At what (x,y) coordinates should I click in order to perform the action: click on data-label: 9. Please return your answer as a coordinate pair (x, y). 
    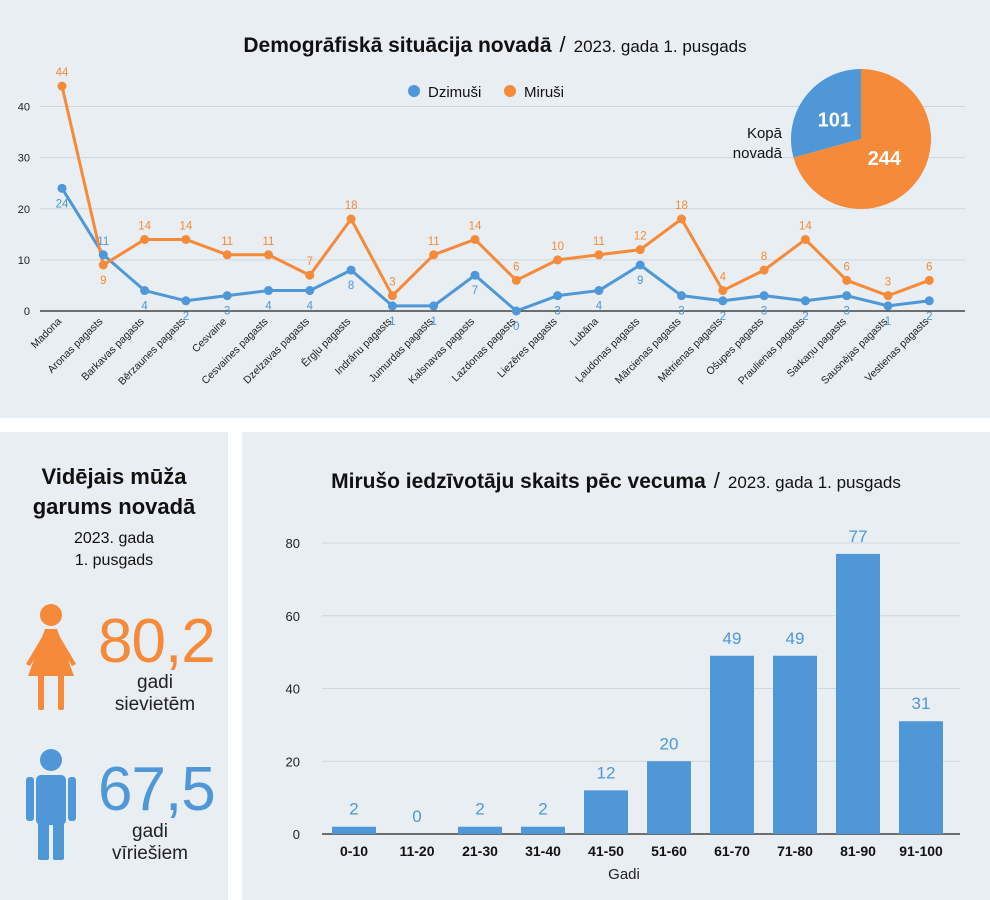
    Looking at the image, I should click on (103, 281).